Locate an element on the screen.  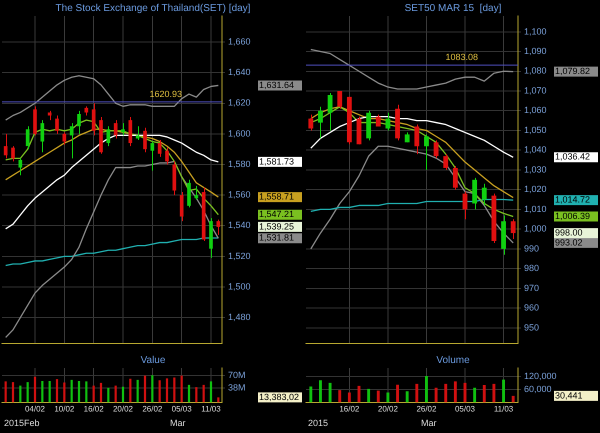
y-tick-label: 1,640 is located at coordinates (239, 72).